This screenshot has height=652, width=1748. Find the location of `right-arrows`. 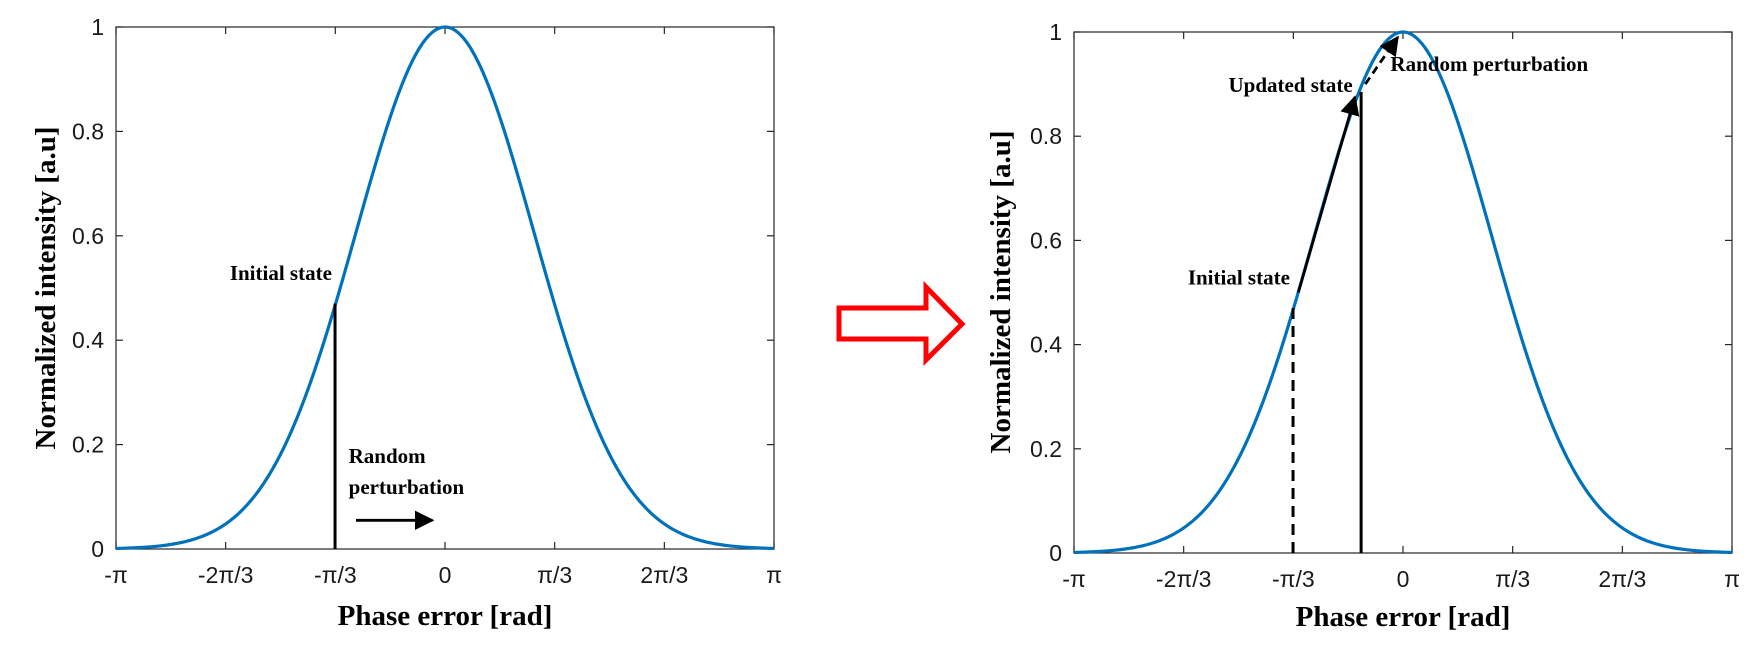

right-arrows is located at coordinates (1347, 164).